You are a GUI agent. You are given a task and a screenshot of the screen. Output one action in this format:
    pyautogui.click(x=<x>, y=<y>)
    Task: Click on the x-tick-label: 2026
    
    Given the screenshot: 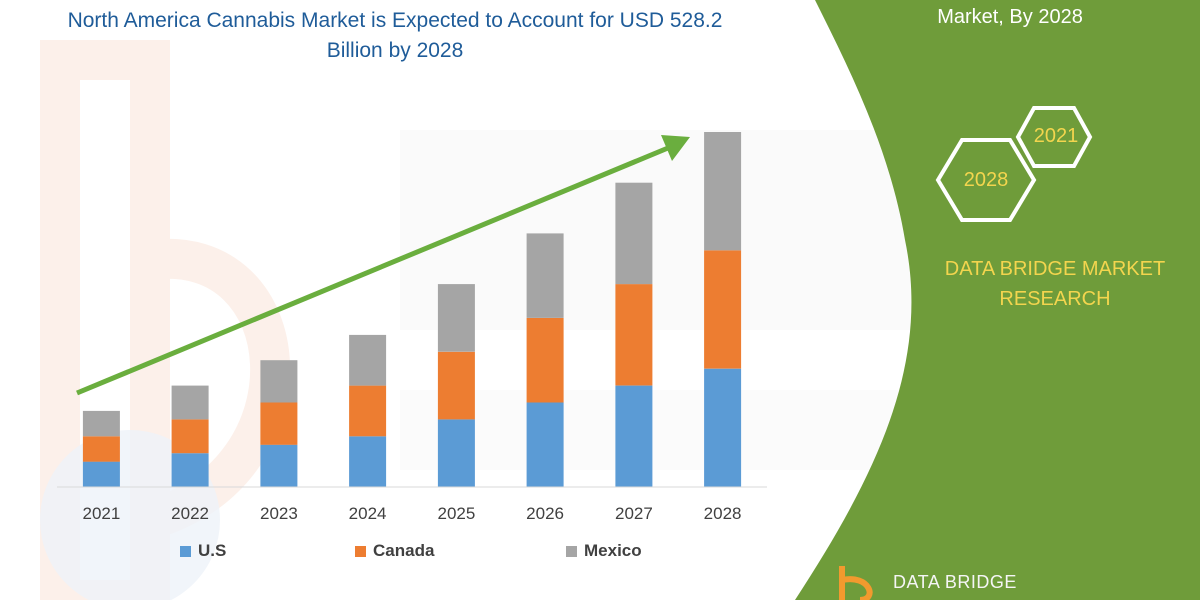 What is the action you would take?
    pyautogui.click(x=545, y=513)
    